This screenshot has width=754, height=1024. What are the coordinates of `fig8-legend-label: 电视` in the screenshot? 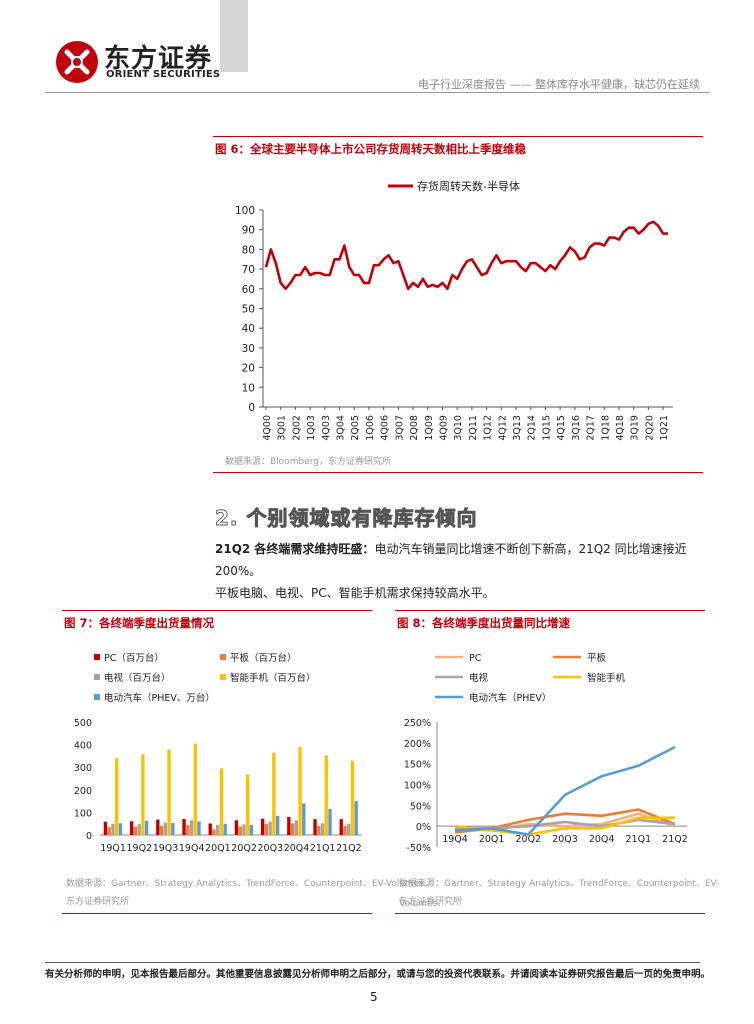 It's located at (479, 678).